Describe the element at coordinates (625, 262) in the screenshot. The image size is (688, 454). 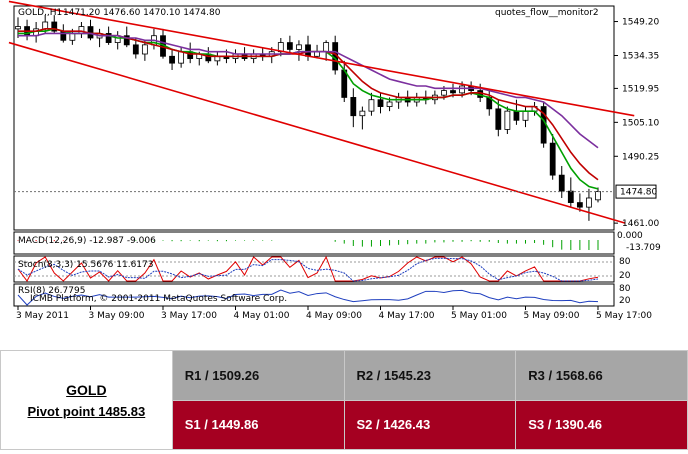
I see `stoch-80-label: 80` at that location.